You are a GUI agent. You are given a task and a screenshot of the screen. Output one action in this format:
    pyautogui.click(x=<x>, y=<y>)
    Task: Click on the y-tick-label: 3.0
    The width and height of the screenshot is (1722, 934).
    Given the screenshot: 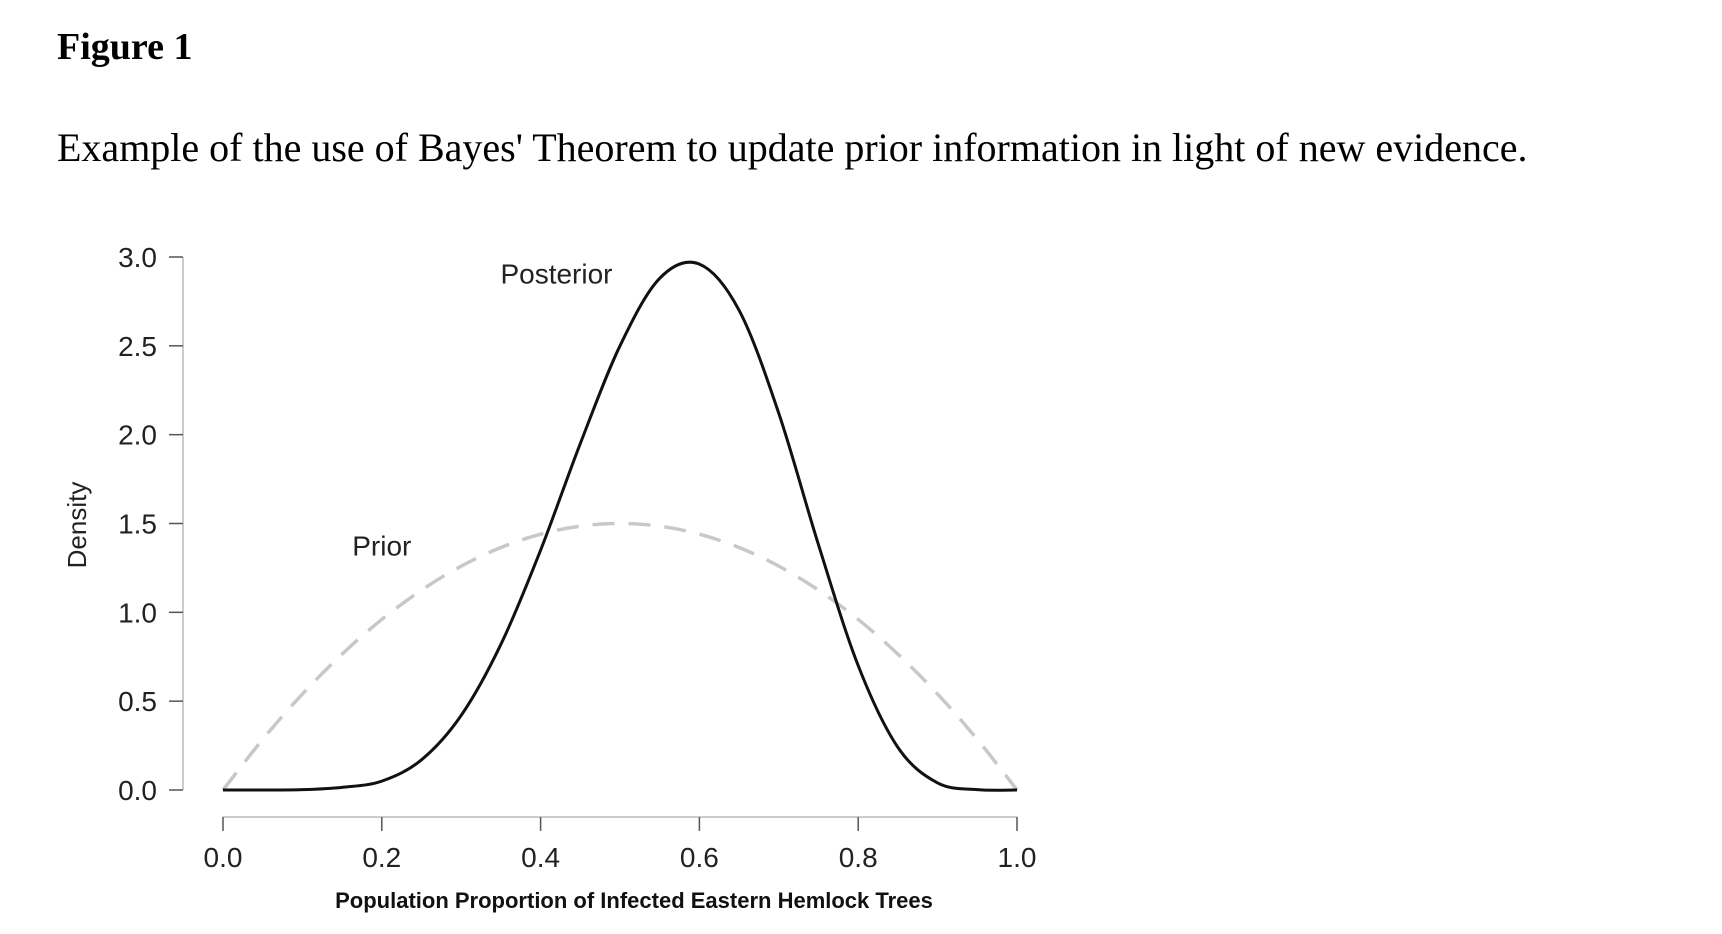 What is the action you would take?
    pyautogui.click(x=137, y=257)
    